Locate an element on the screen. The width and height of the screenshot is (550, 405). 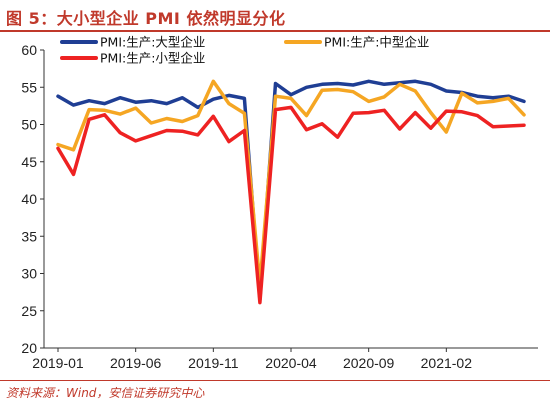
title-divider is located at coordinates (275, 31).